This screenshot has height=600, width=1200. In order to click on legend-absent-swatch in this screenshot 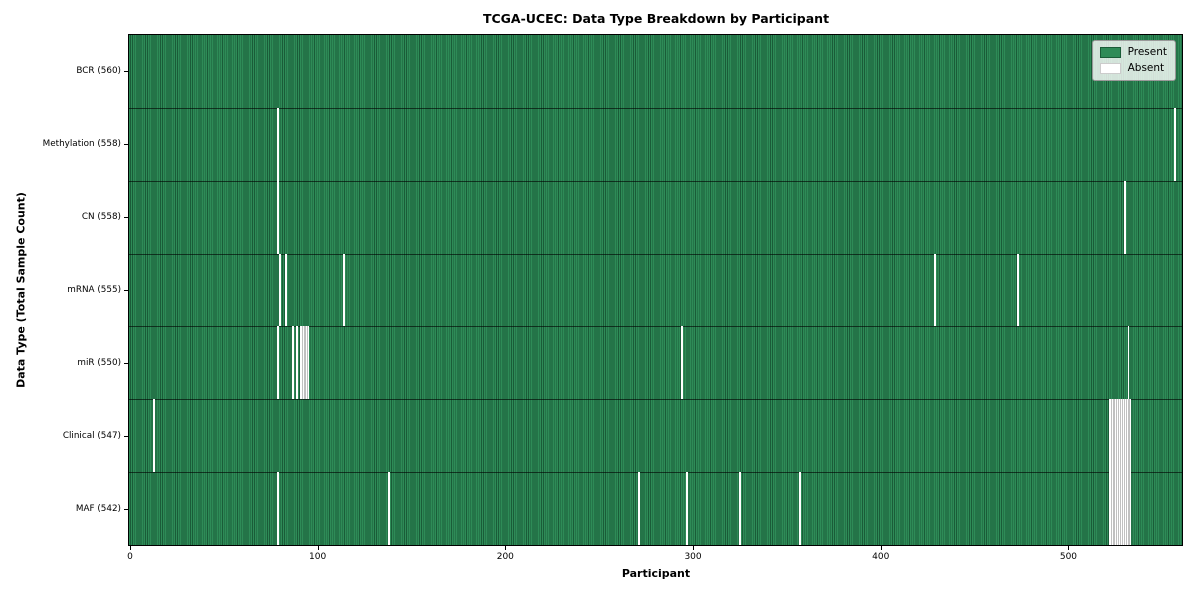, I will do `click(1110, 68)`.